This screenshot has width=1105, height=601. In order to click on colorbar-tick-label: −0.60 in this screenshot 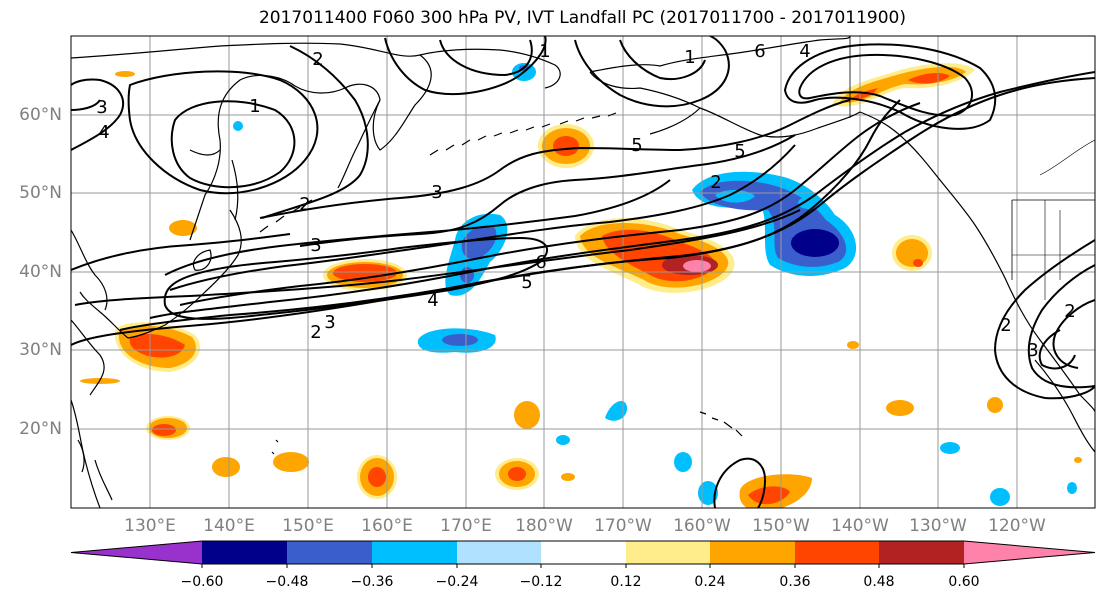, I will do `click(202, 582)`.